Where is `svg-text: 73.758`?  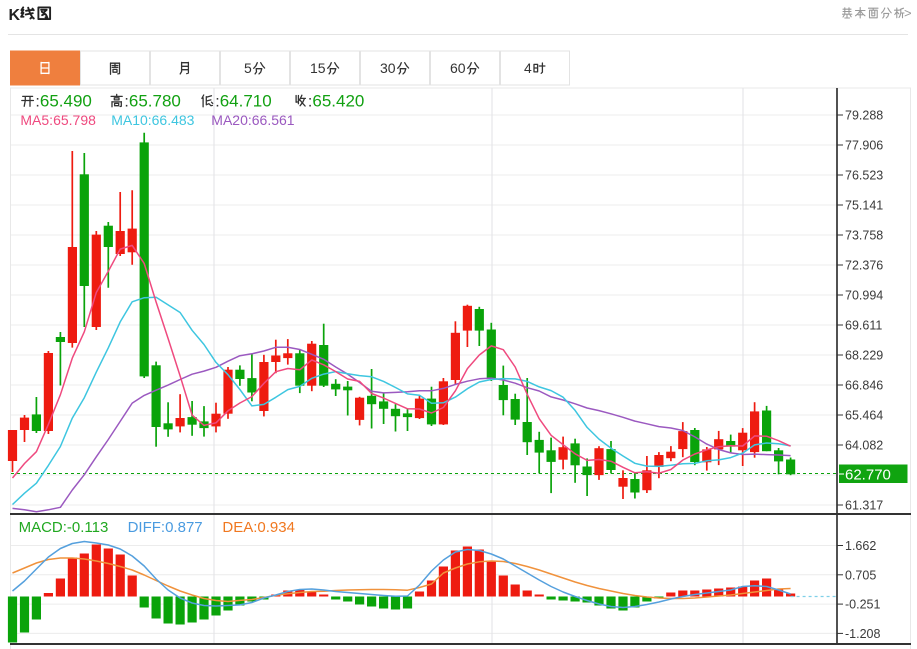 svg-text: 73.758 is located at coordinates (864, 236).